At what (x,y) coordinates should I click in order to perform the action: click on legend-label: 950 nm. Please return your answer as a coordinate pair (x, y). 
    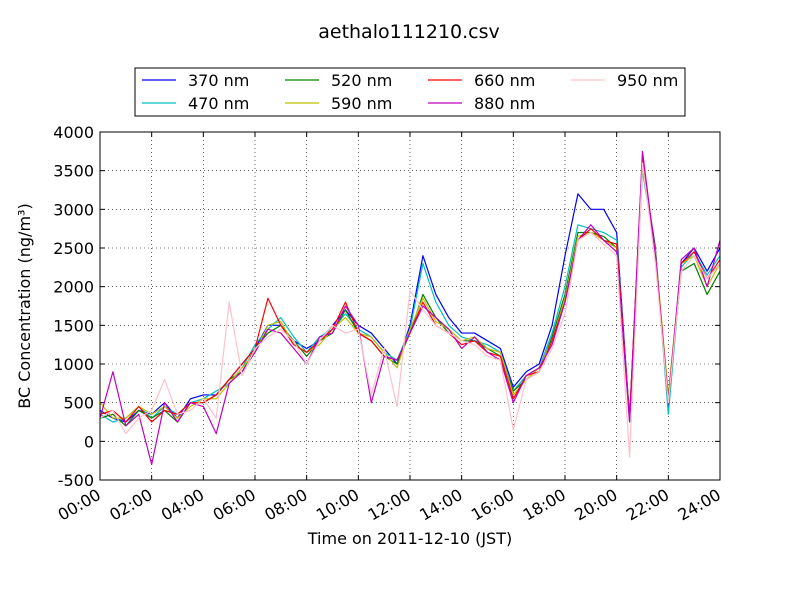
    Looking at the image, I should click on (647, 80).